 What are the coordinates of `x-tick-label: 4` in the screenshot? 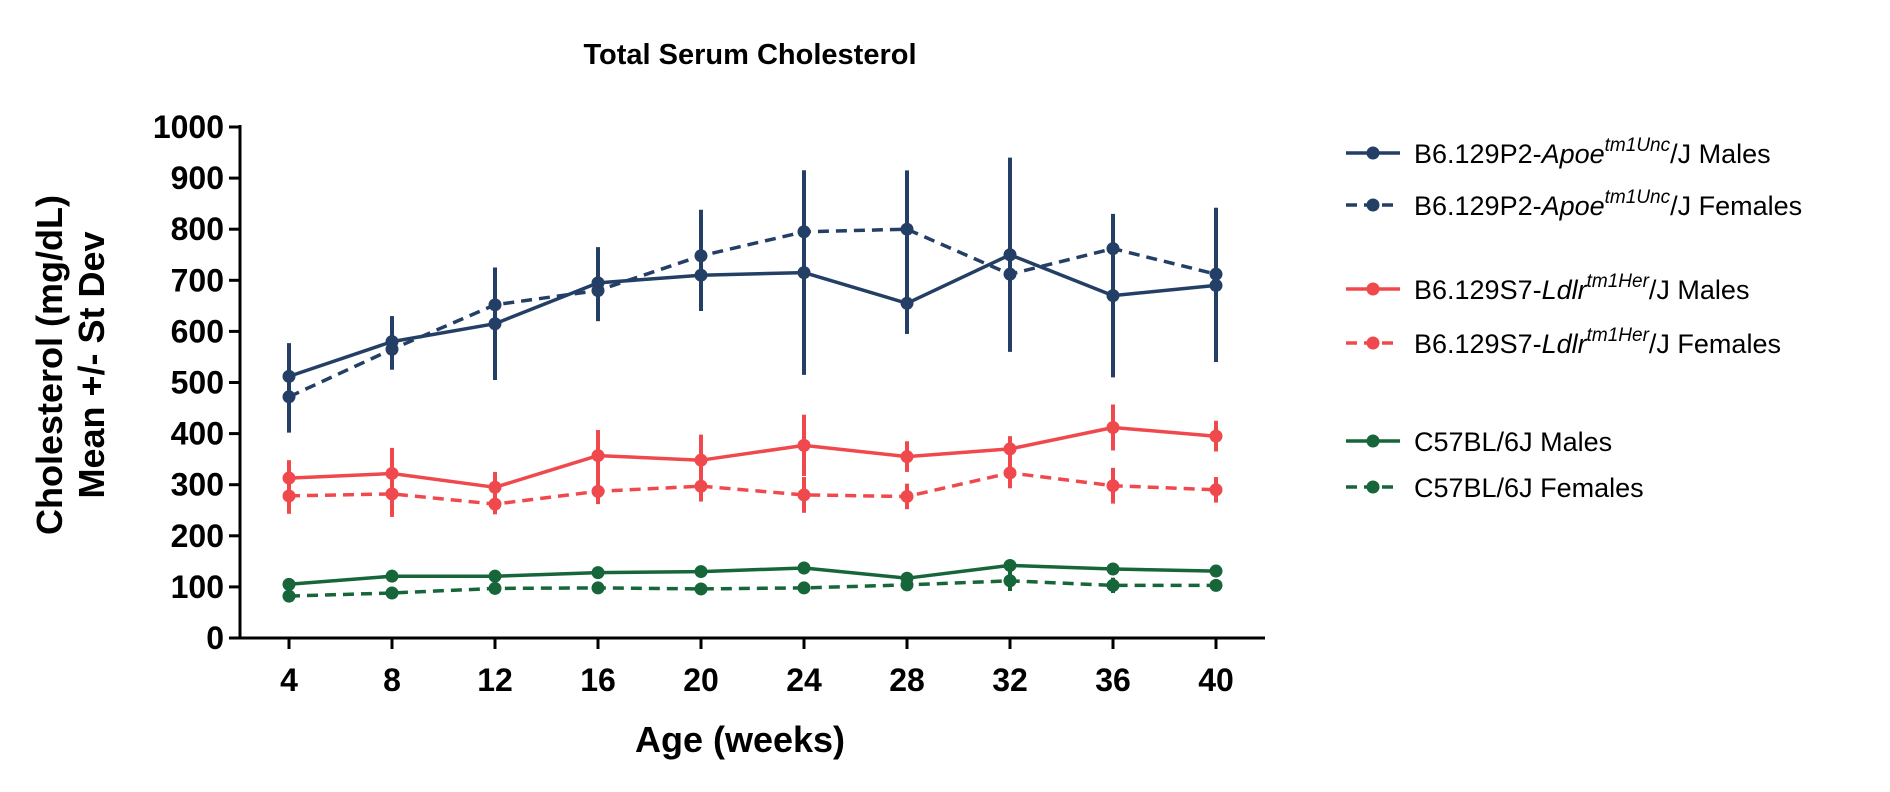 It's located at (289, 680).